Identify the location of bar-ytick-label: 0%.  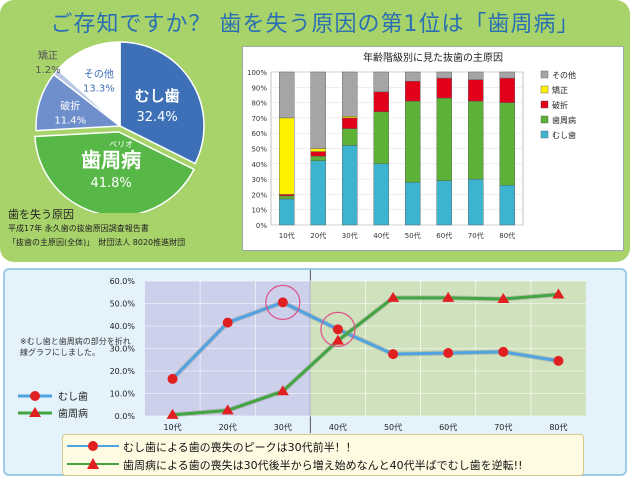
(261, 226).